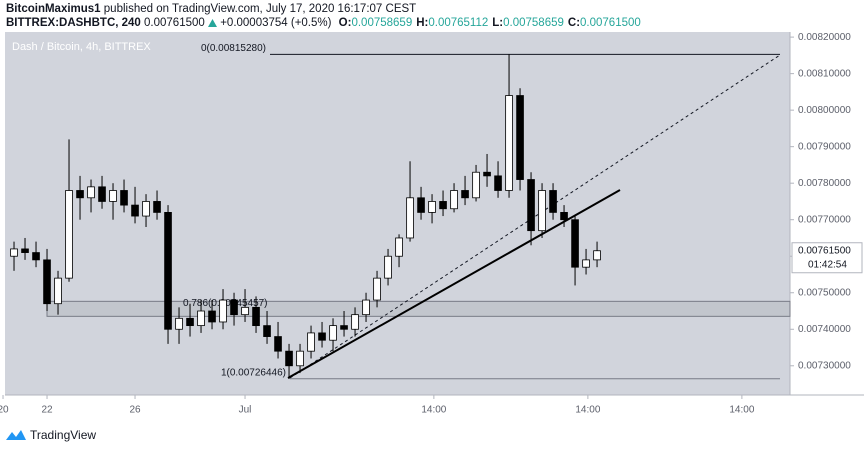  What do you see at coordinates (276, 23) in the screenshot?
I see `change: +0.00003754 (+0.5%)` at bounding box center [276, 23].